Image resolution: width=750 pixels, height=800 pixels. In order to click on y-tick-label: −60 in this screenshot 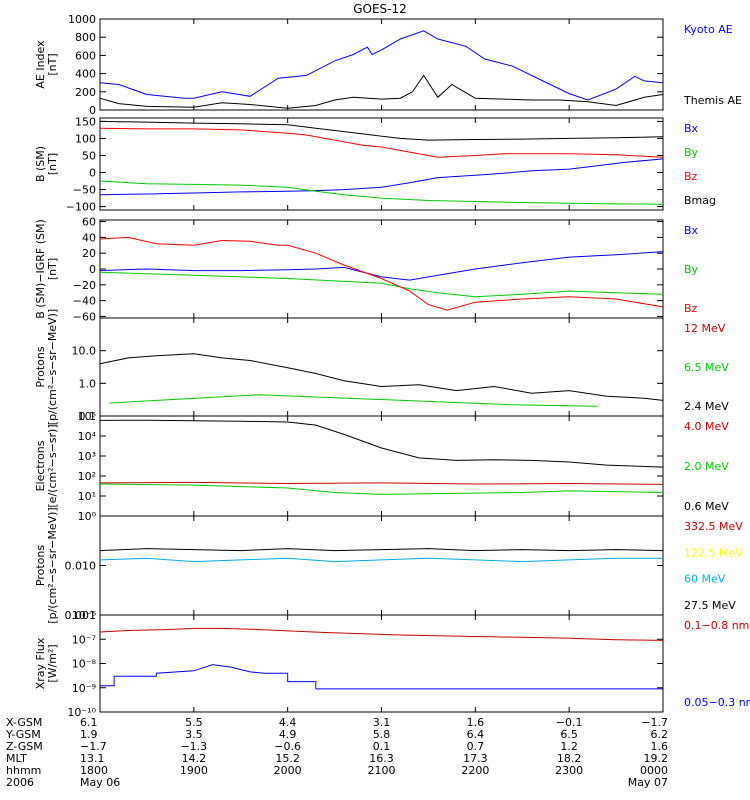, I will do `click(84, 316)`.